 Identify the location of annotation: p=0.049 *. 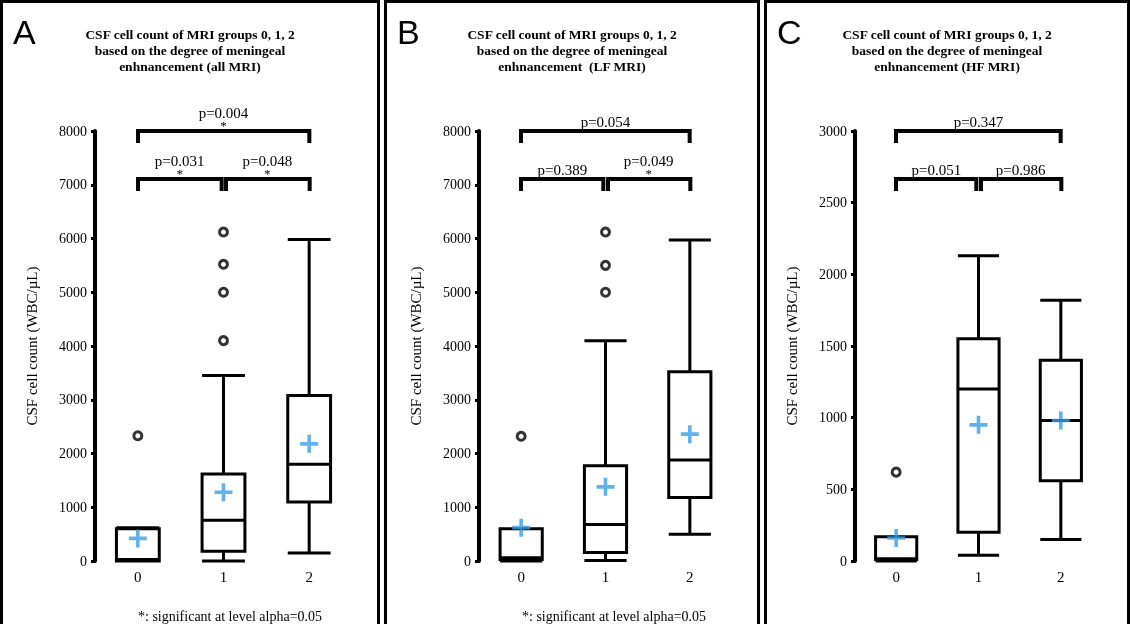
(648, 167).